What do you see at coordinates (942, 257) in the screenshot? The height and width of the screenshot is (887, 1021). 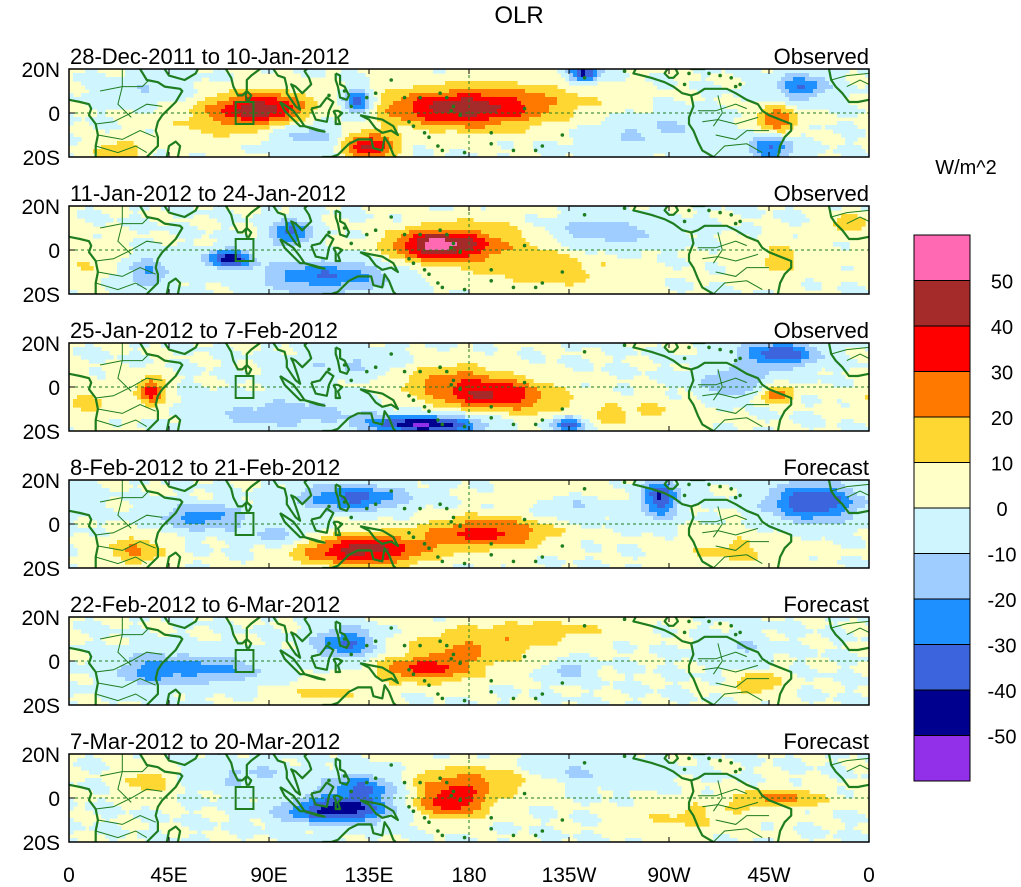 I see `colorbar-box` at bounding box center [942, 257].